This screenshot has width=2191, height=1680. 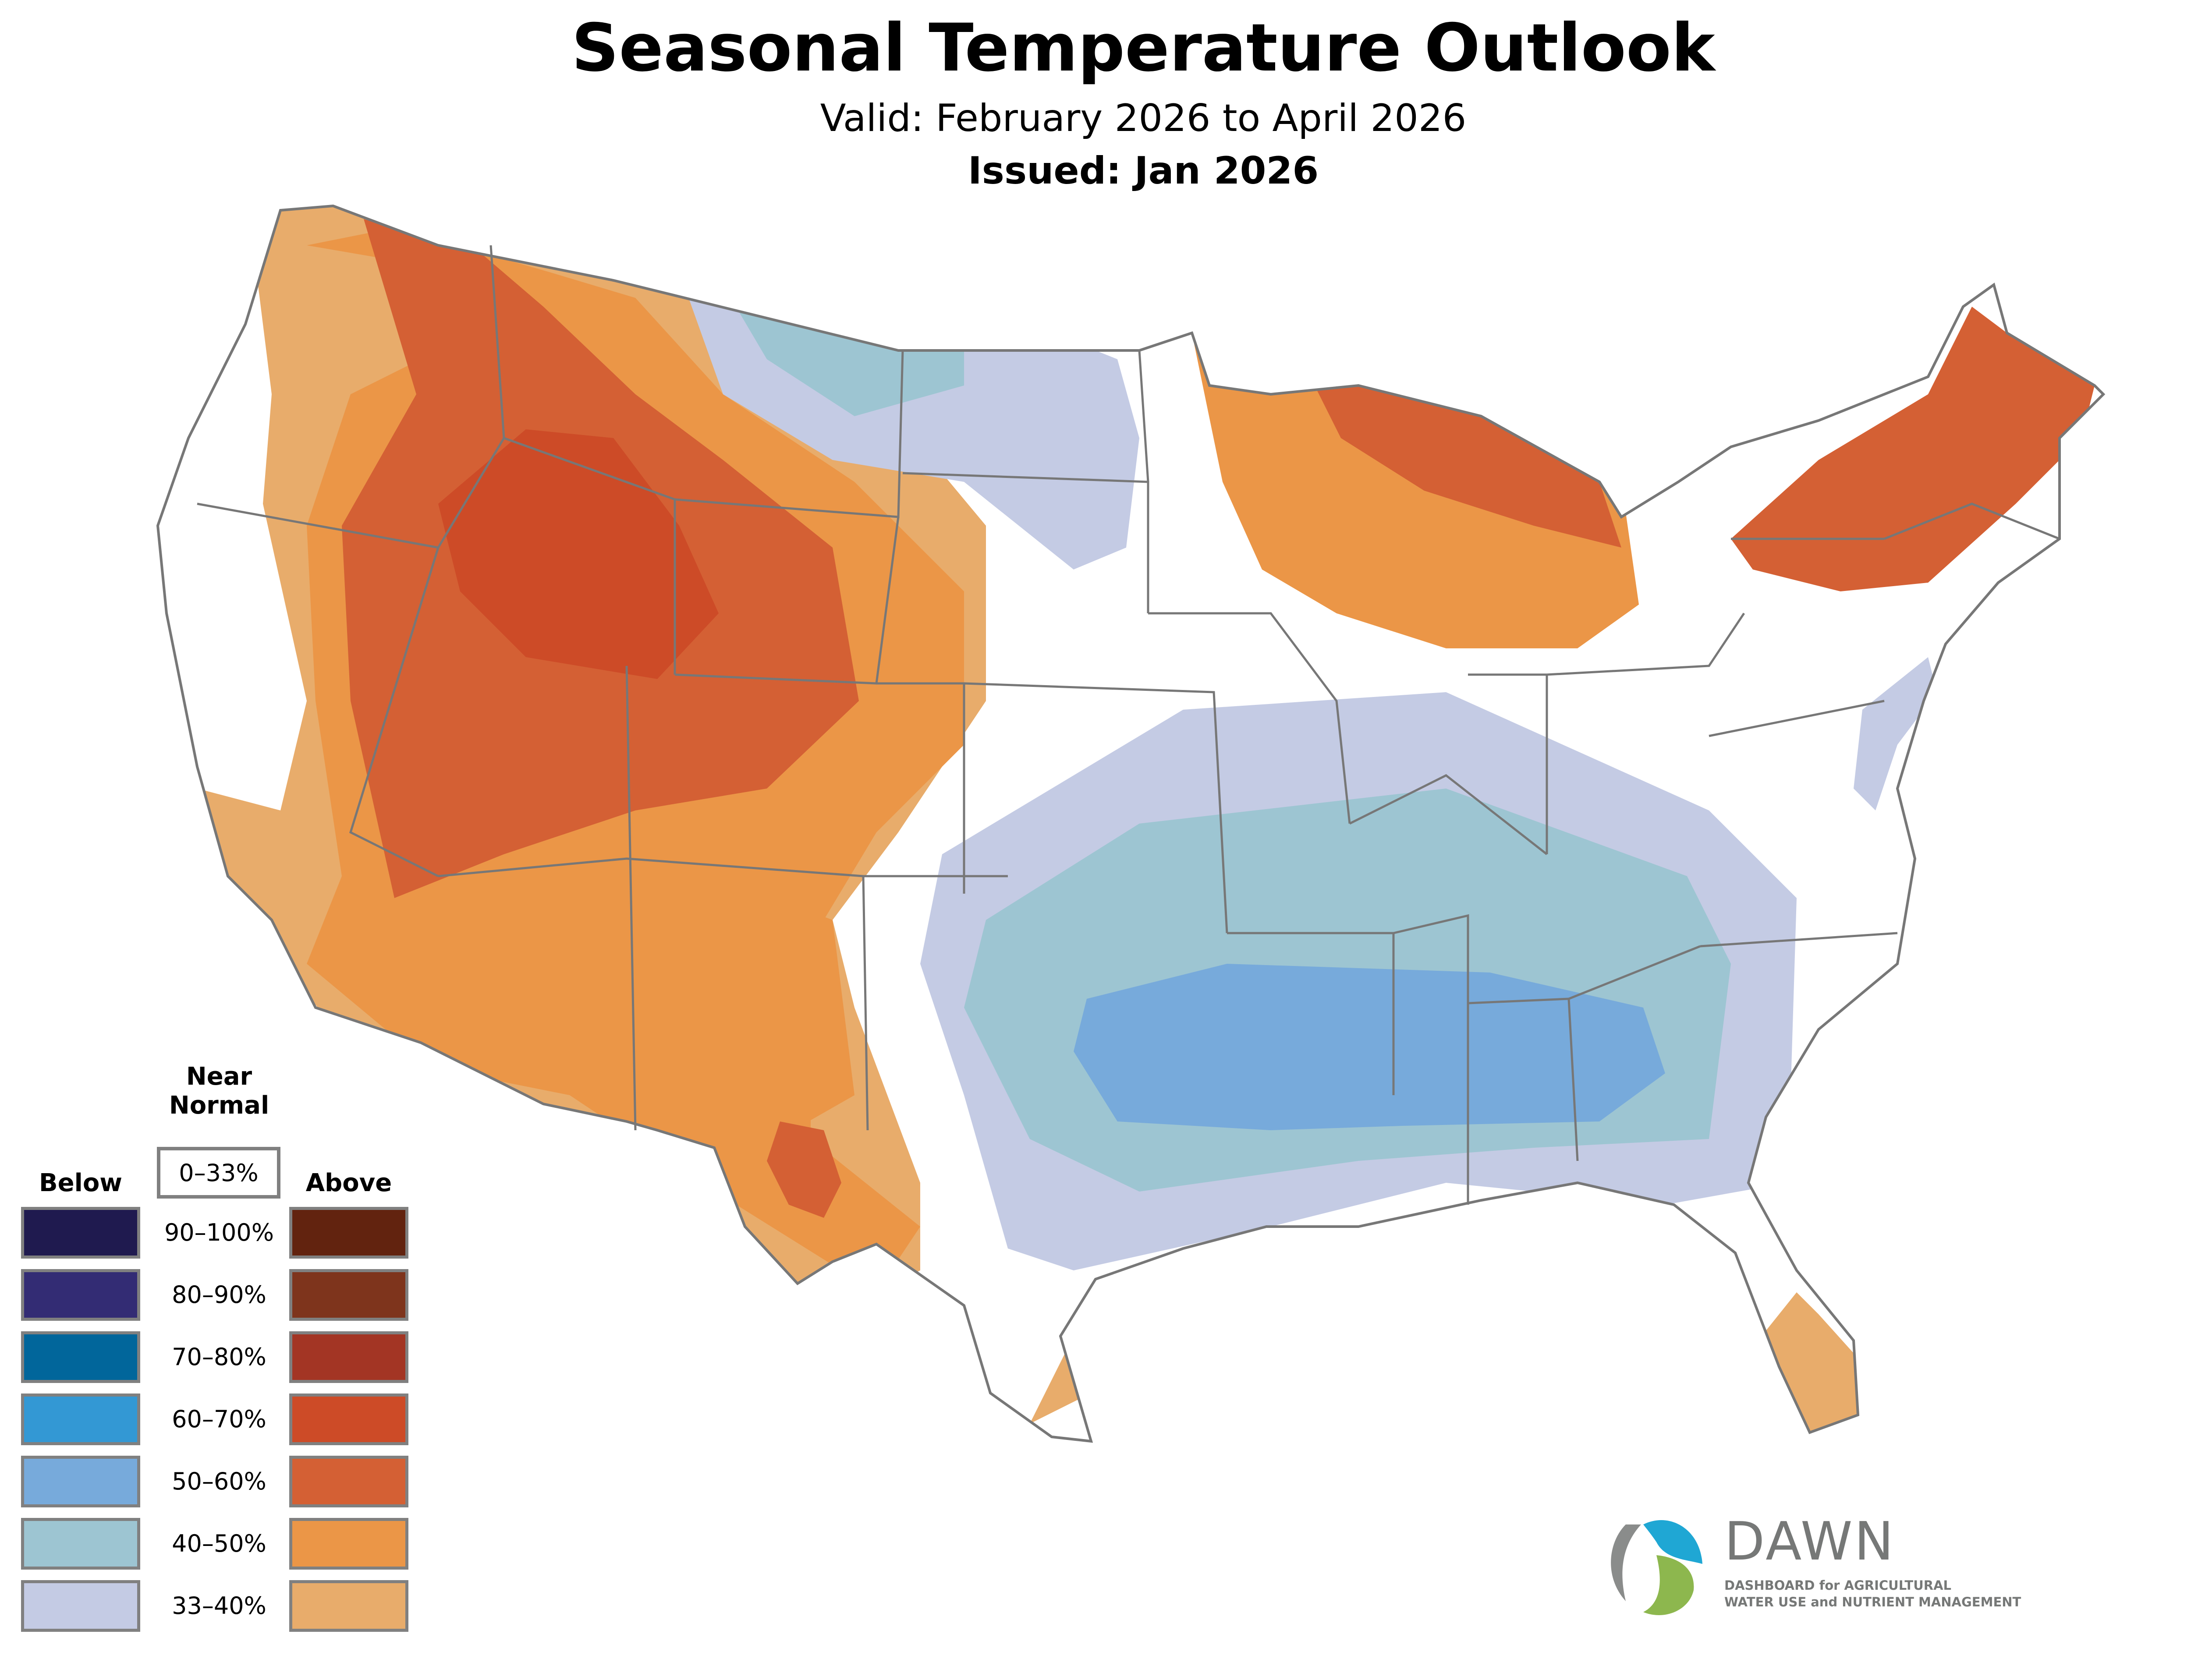 I want to click on legend-near-normal-range-text: 0–33%, so click(x=219, y=1173).